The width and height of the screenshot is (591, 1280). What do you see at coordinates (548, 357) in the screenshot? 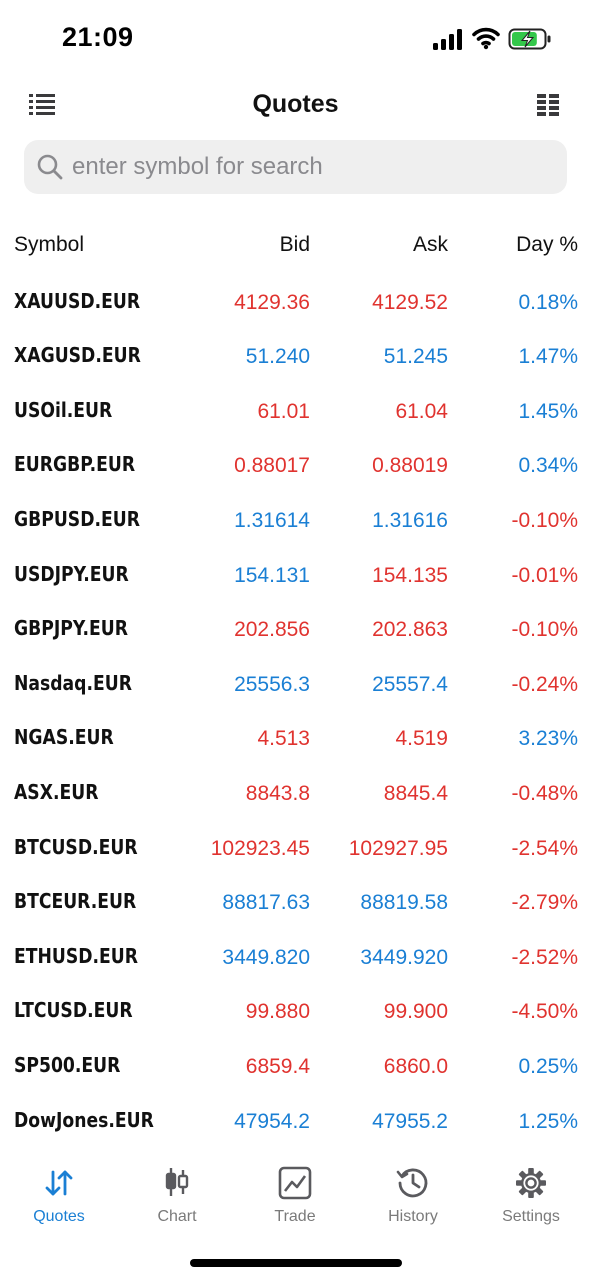
I see `day-change-cell: 1.47%` at bounding box center [548, 357].